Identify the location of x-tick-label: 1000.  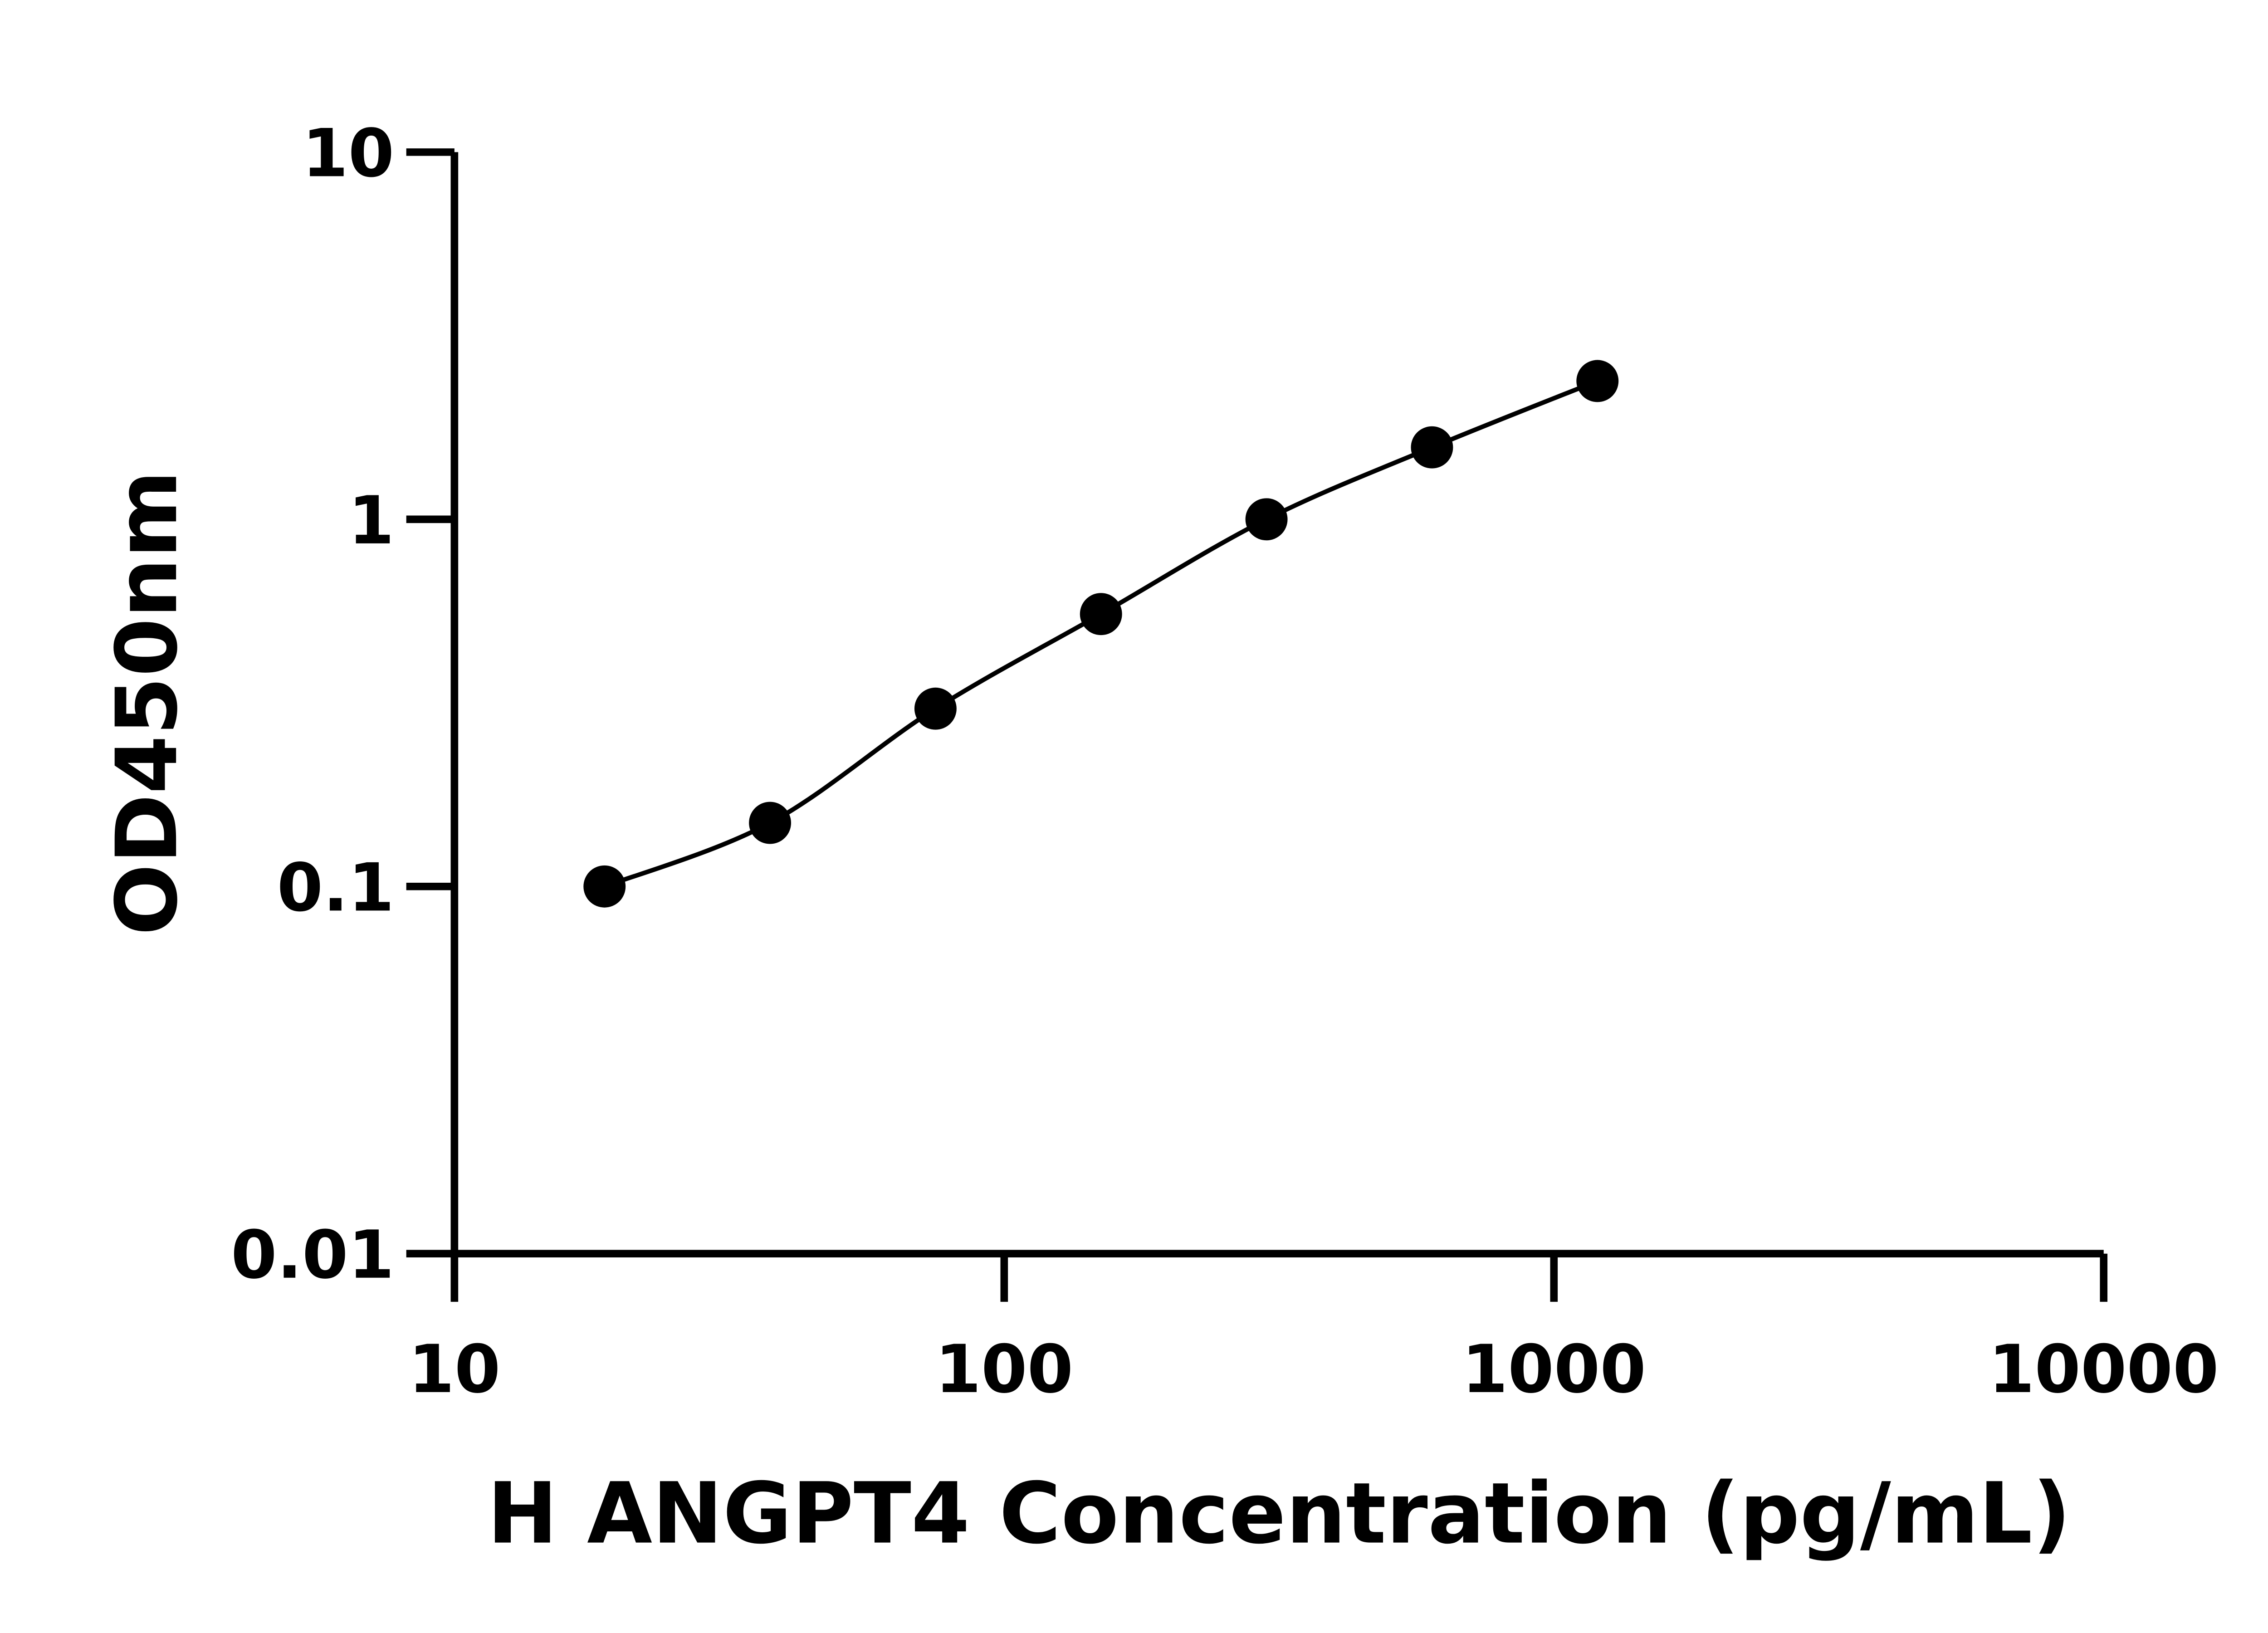
(1554, 1369).